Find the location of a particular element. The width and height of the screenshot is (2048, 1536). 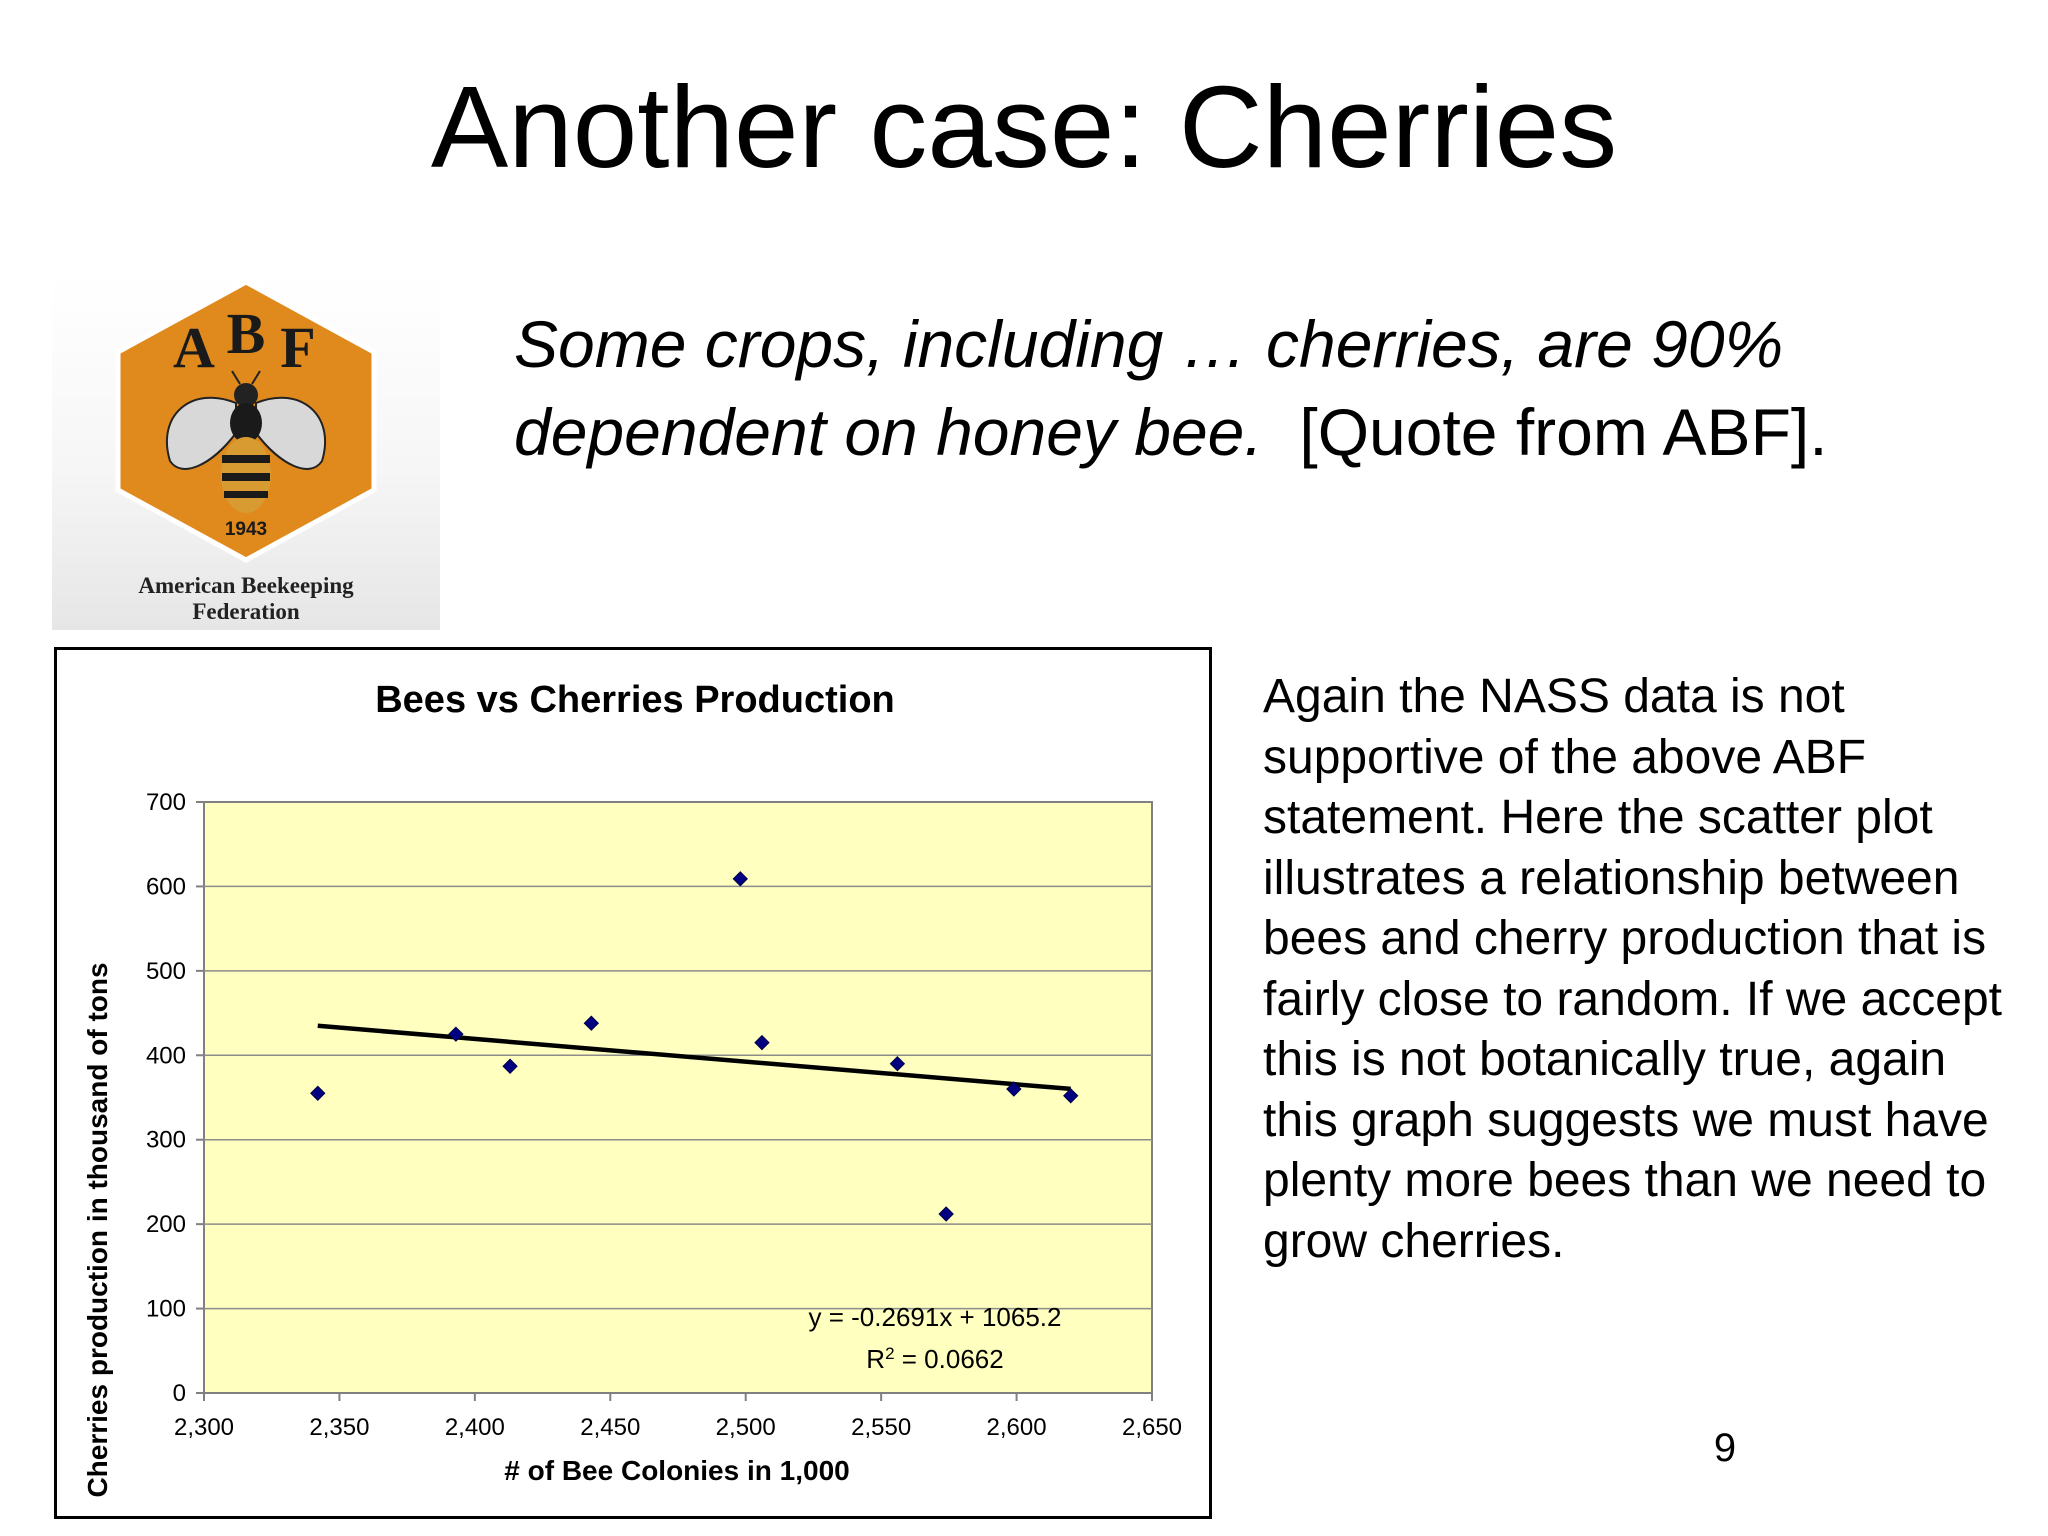

x-tick-label: 2,650 is located at coordinates (1152, 1427).